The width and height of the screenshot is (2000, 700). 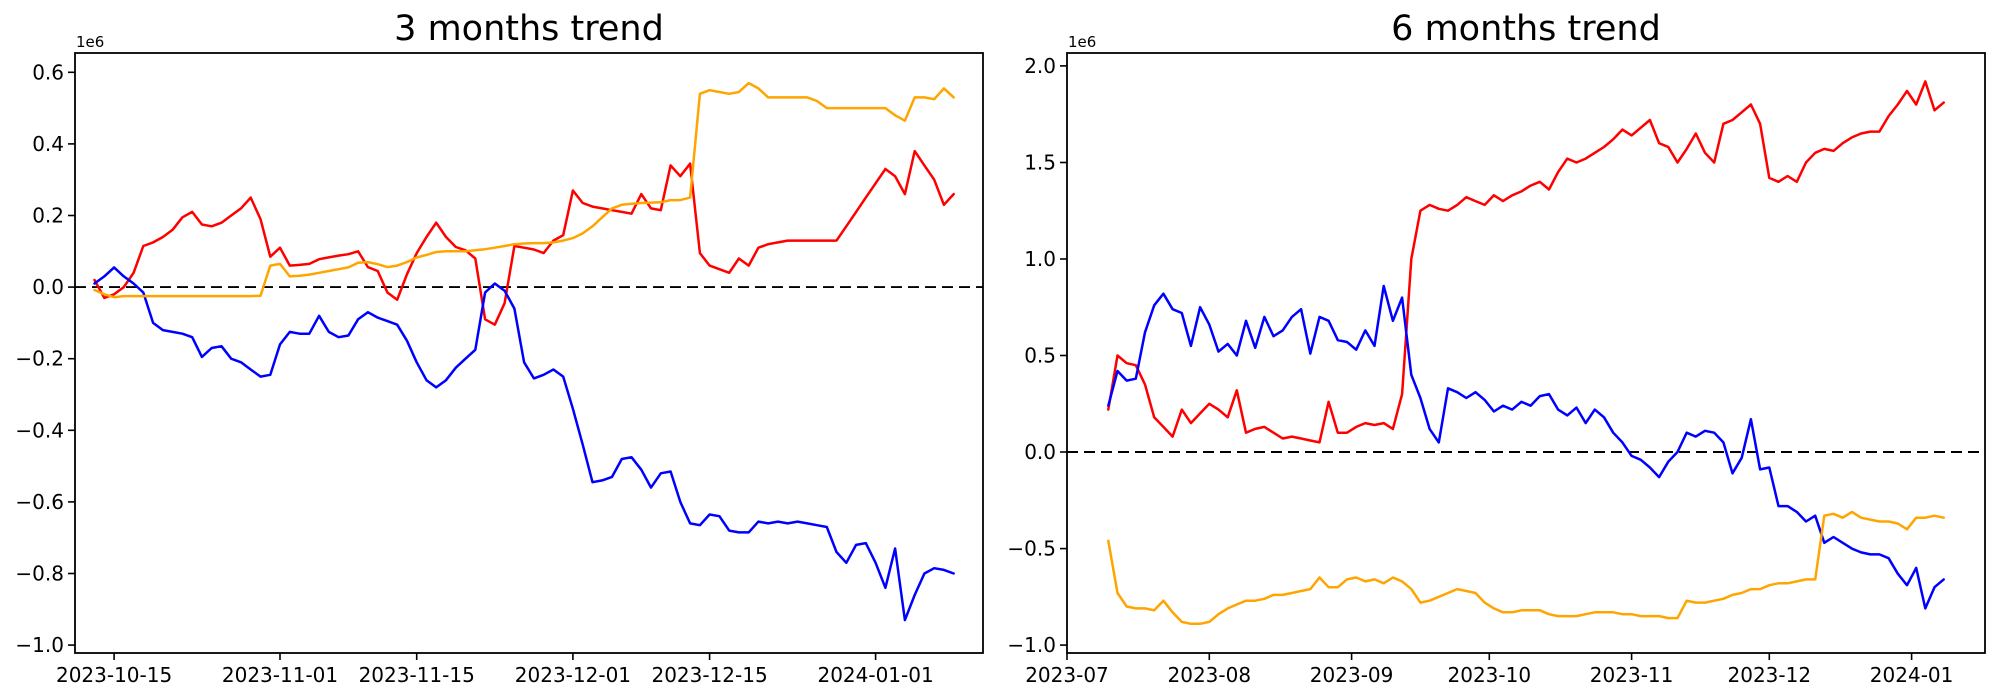 I want to click on y-axis-tick-label: 1.0, so click(x=1040, y=259).